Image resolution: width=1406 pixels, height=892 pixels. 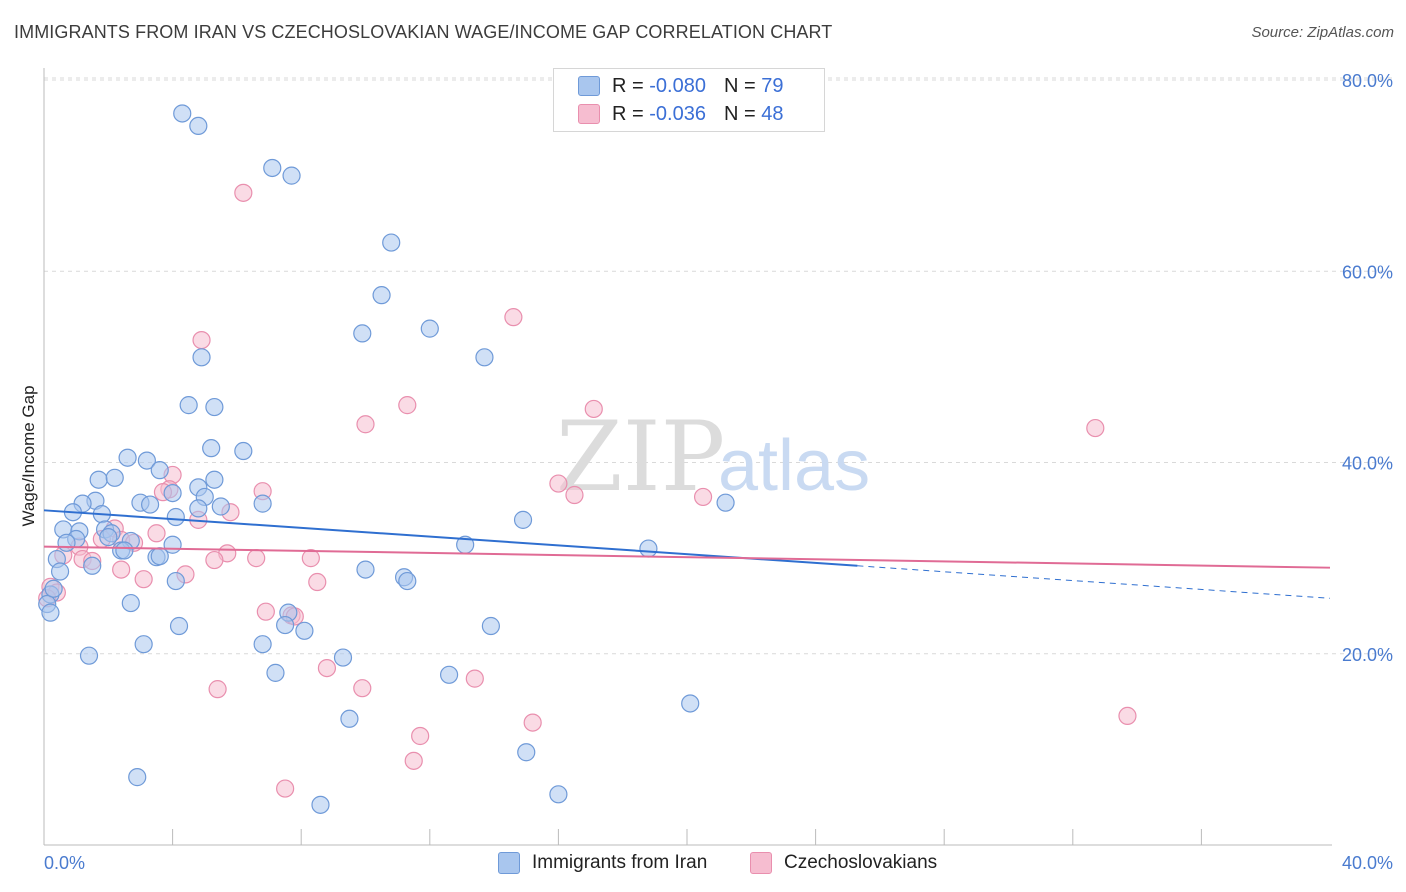 What do you see at coordinates (689, 100) in the screenshot?
I see `stats-legend: R = -0.080 N = 79 R = -0.036 N = 48` at bounding box center [689, 100].